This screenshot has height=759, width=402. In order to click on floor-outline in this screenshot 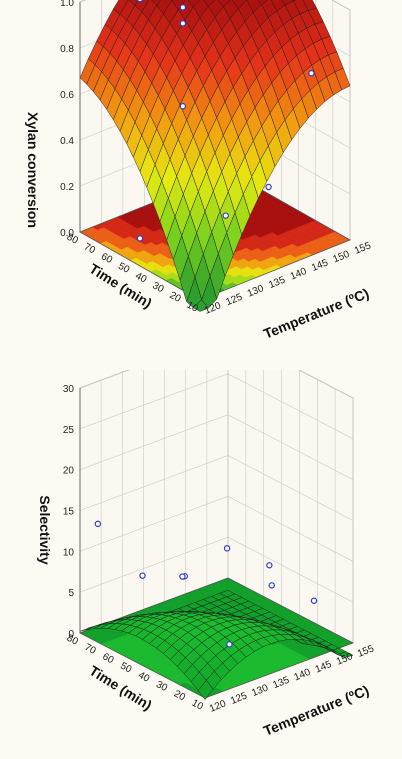, I will do `click(216, 638)`.